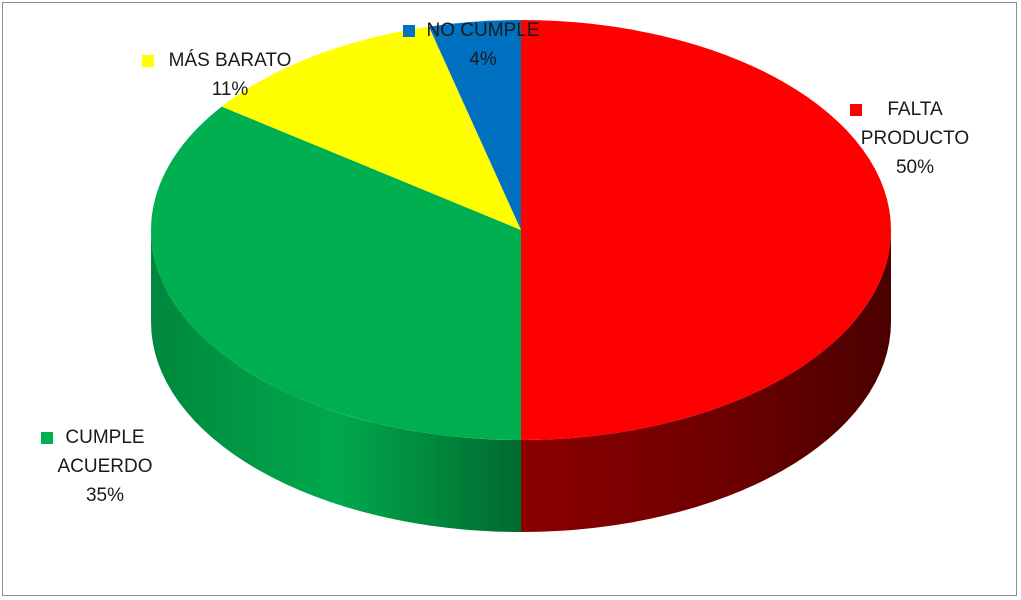 This screenshot has width=1021, height=600. I want to click on label-text-falta: FALTA, so click(915, 109).